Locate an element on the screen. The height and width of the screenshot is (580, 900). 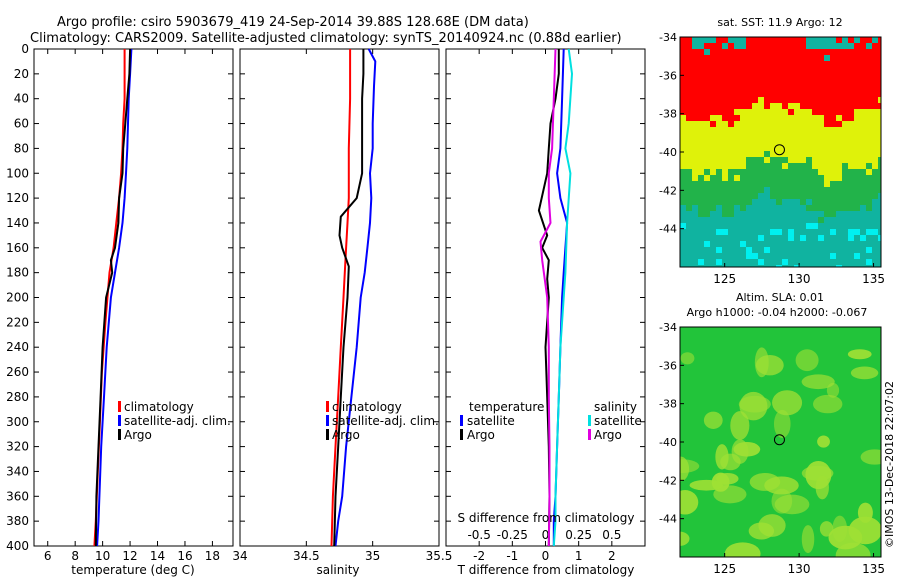
x-tick-label: 35 is located at coordinates (372, 556).